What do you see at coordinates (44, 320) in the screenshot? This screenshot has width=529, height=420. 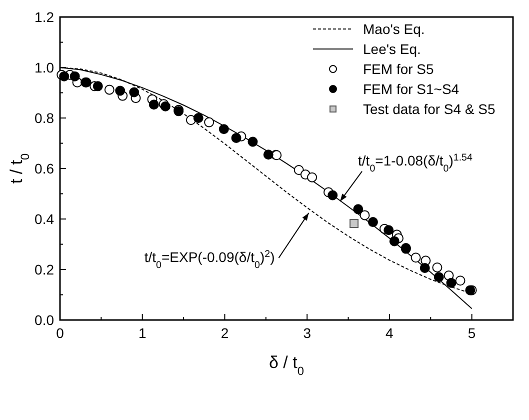 I see `y-tick-label: 0.0` at bounding box center [44, 320].